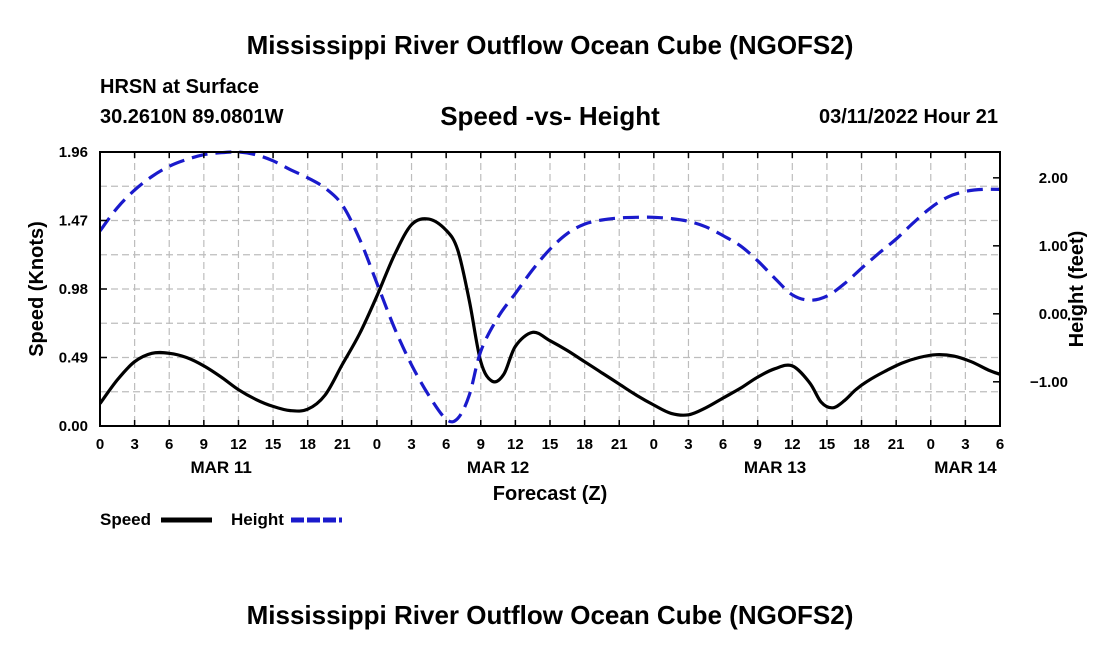 The height and width of the screenshot is (650, 1100). I want to click on y-tick-label: 0.49, so click(73, 358).